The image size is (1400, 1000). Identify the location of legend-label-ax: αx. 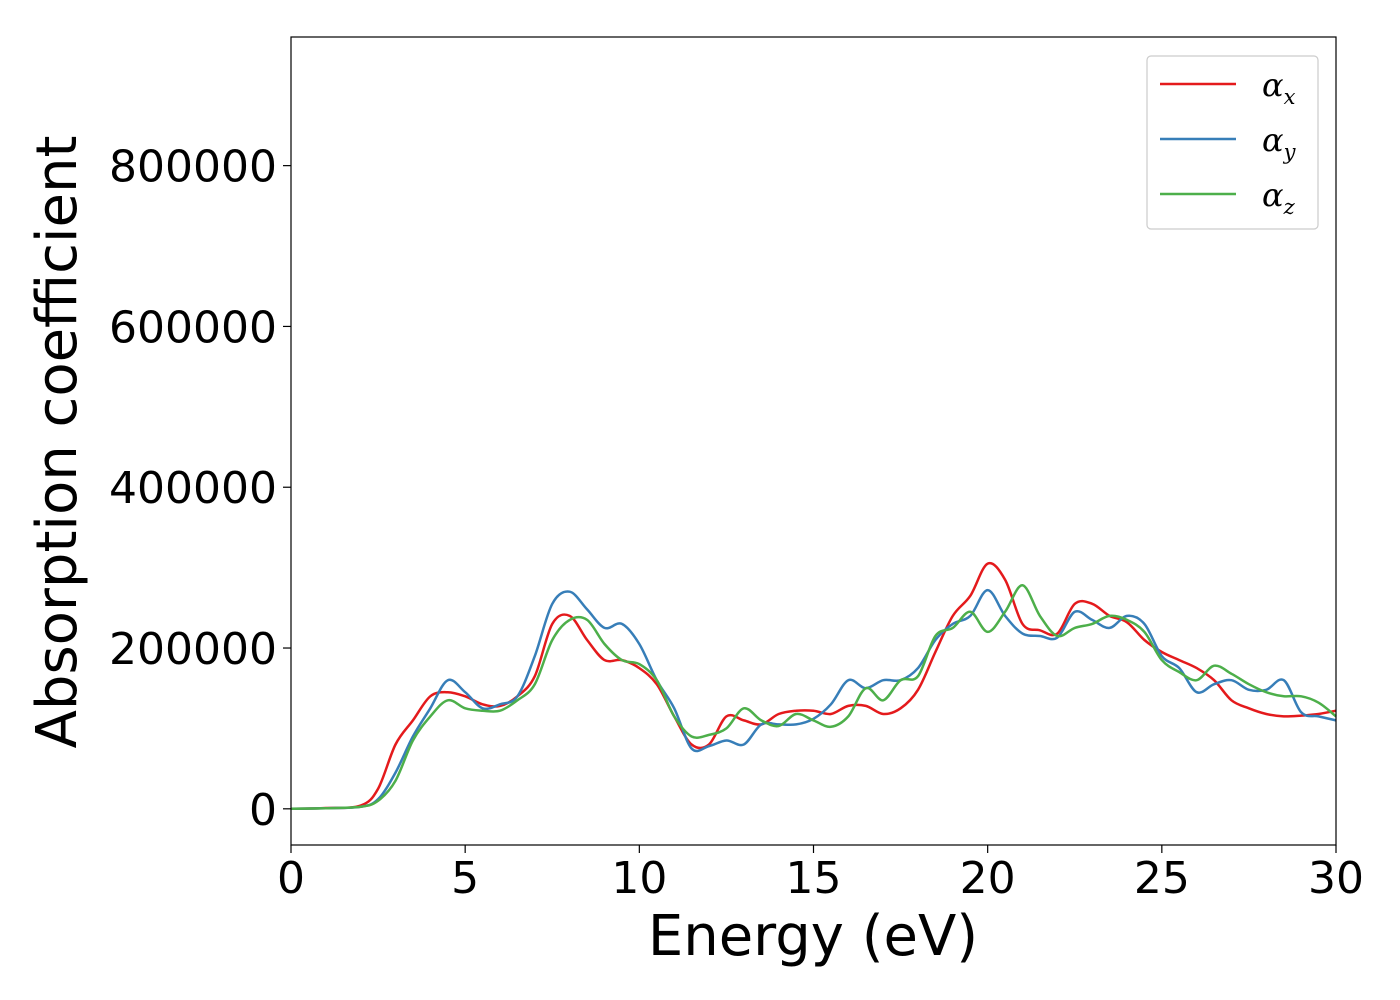
(1279, 87).